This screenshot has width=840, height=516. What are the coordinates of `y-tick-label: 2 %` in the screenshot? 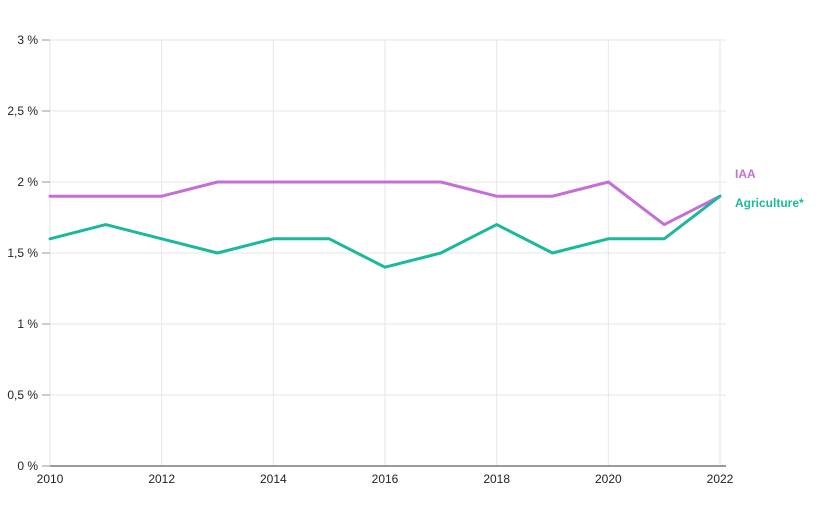 It's located at (27, 182).